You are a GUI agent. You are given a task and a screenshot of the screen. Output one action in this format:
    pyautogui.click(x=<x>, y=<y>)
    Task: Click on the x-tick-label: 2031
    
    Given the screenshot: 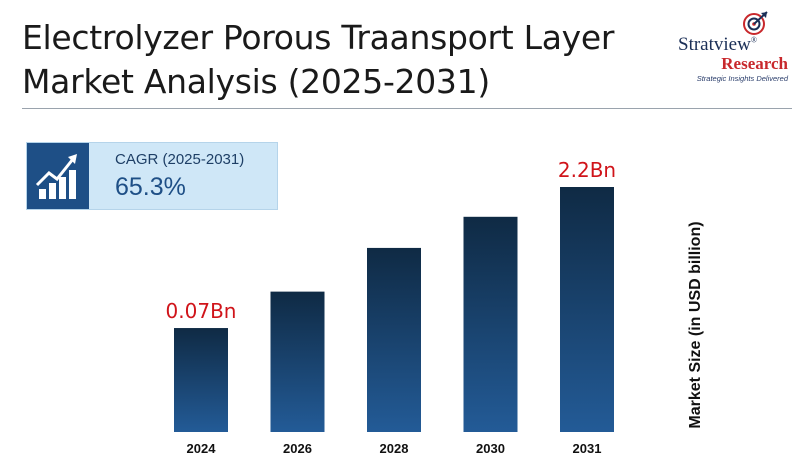 What is the action you would take?
    pyautogui.click(x=587, y=448)
    